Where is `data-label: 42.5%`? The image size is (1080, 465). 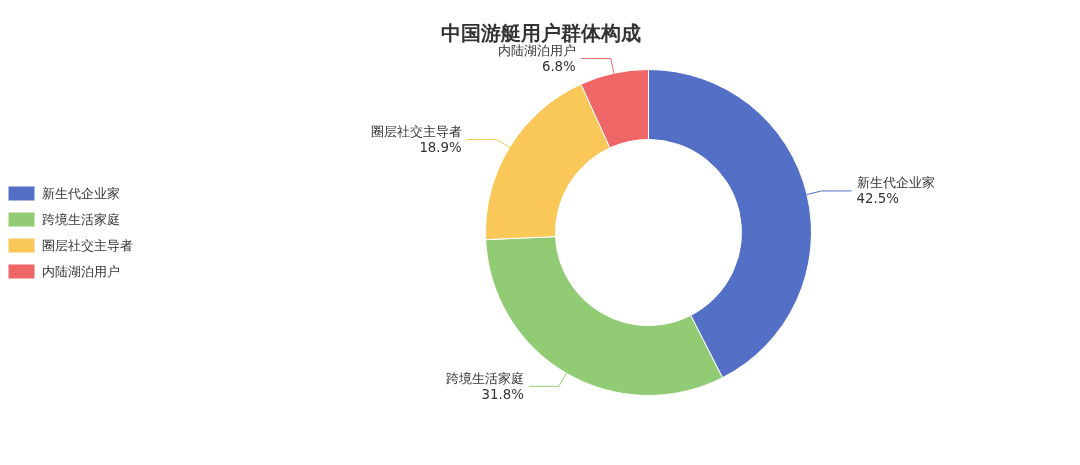 data-label: 42.5% is located at coordinates (877, 199).